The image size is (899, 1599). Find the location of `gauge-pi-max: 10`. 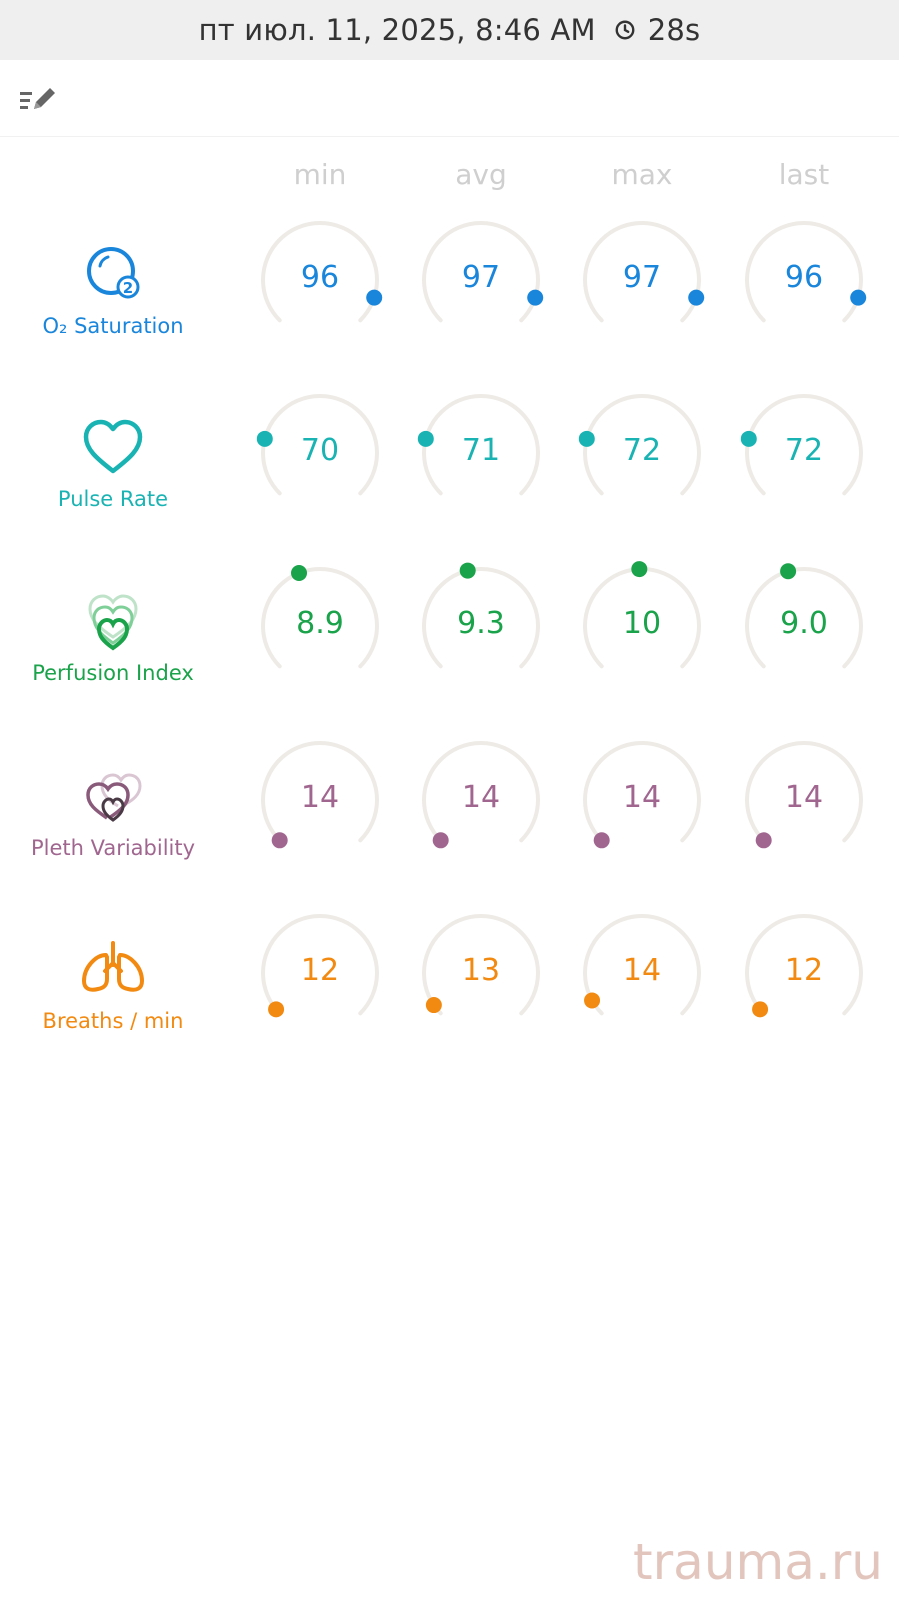

gauge-pi-max: 10 is located at coordinates (642, 623).